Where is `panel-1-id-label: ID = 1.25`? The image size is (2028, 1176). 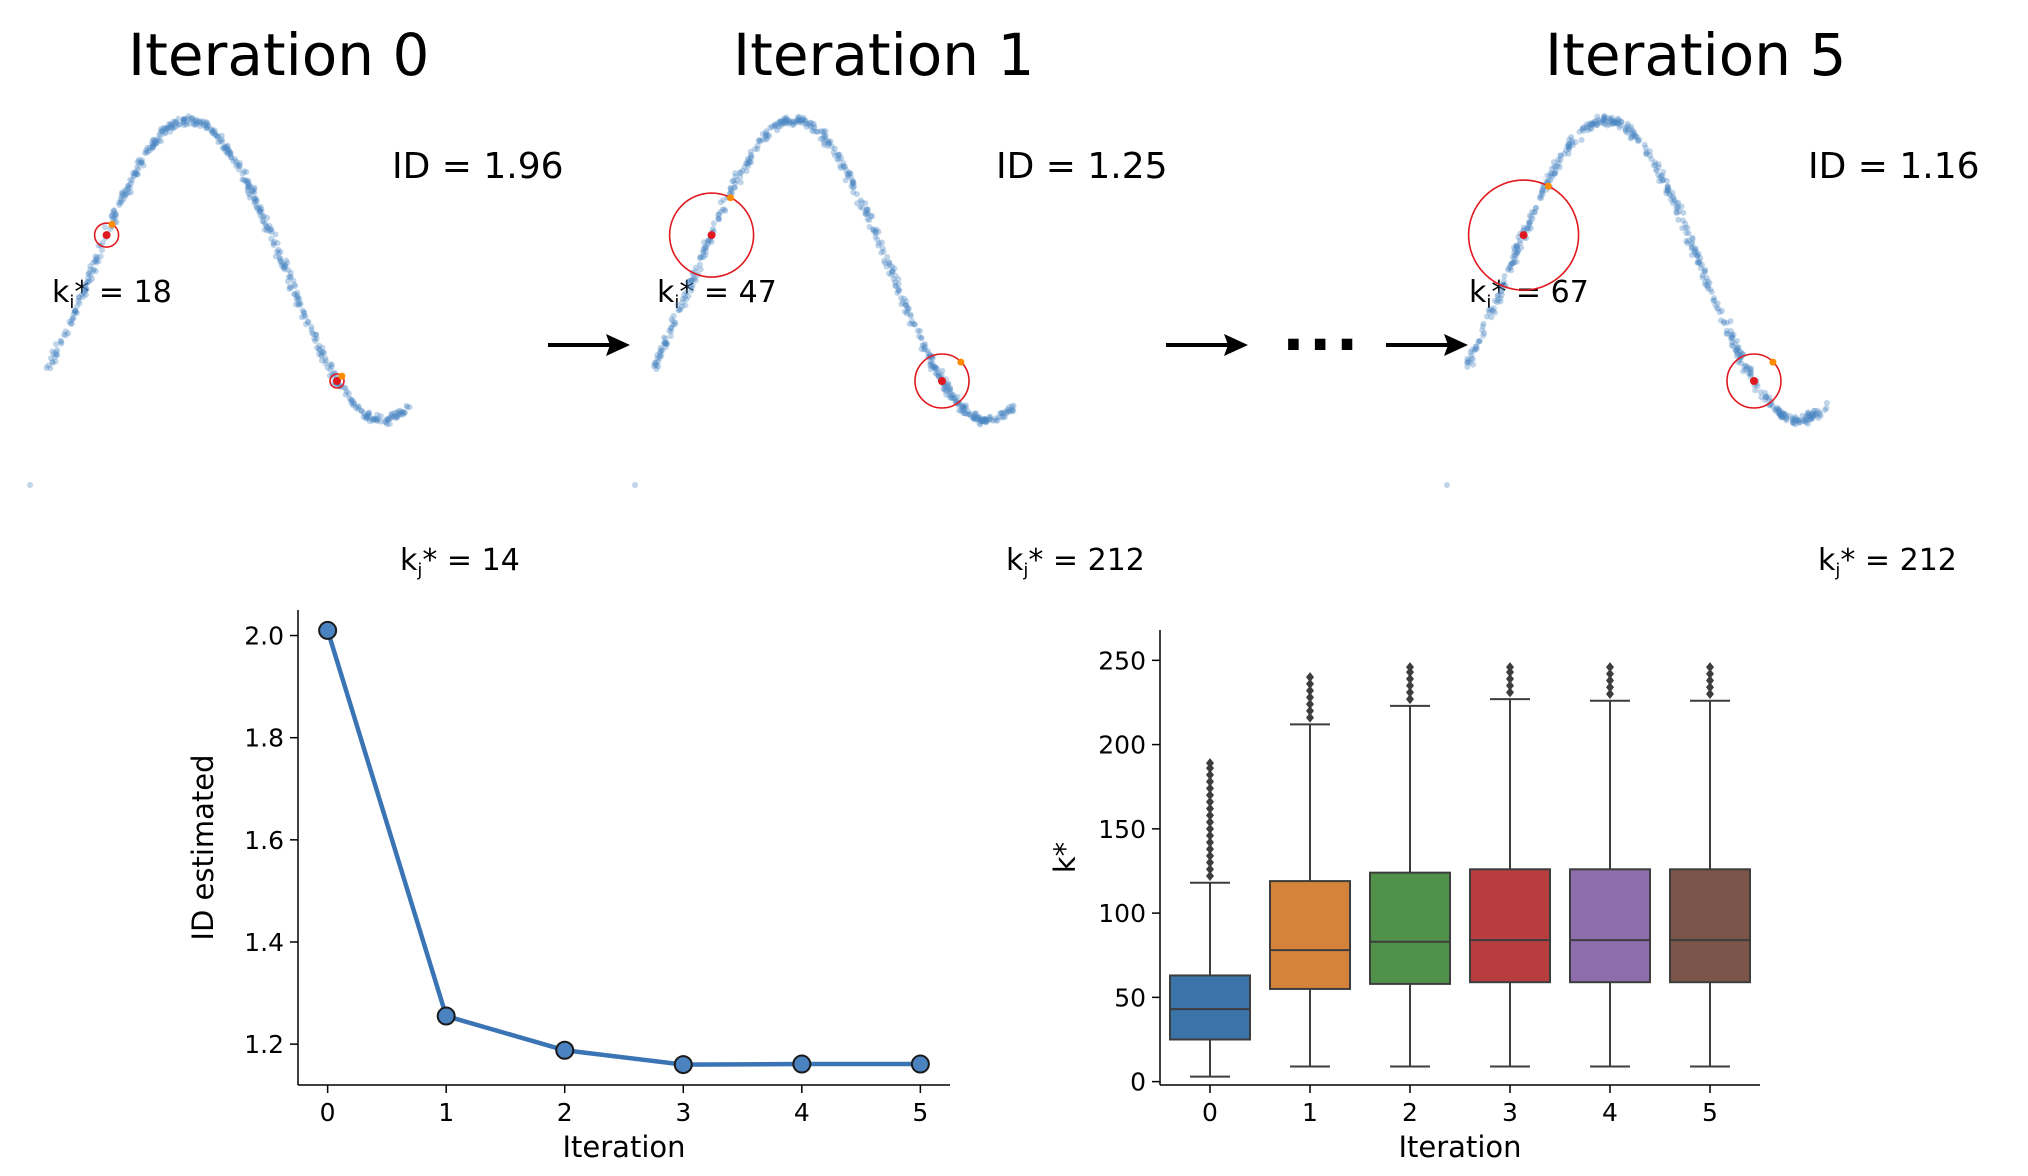 panel-1-id-label: ID = 1.25 is located at coordinates (1082, 166).